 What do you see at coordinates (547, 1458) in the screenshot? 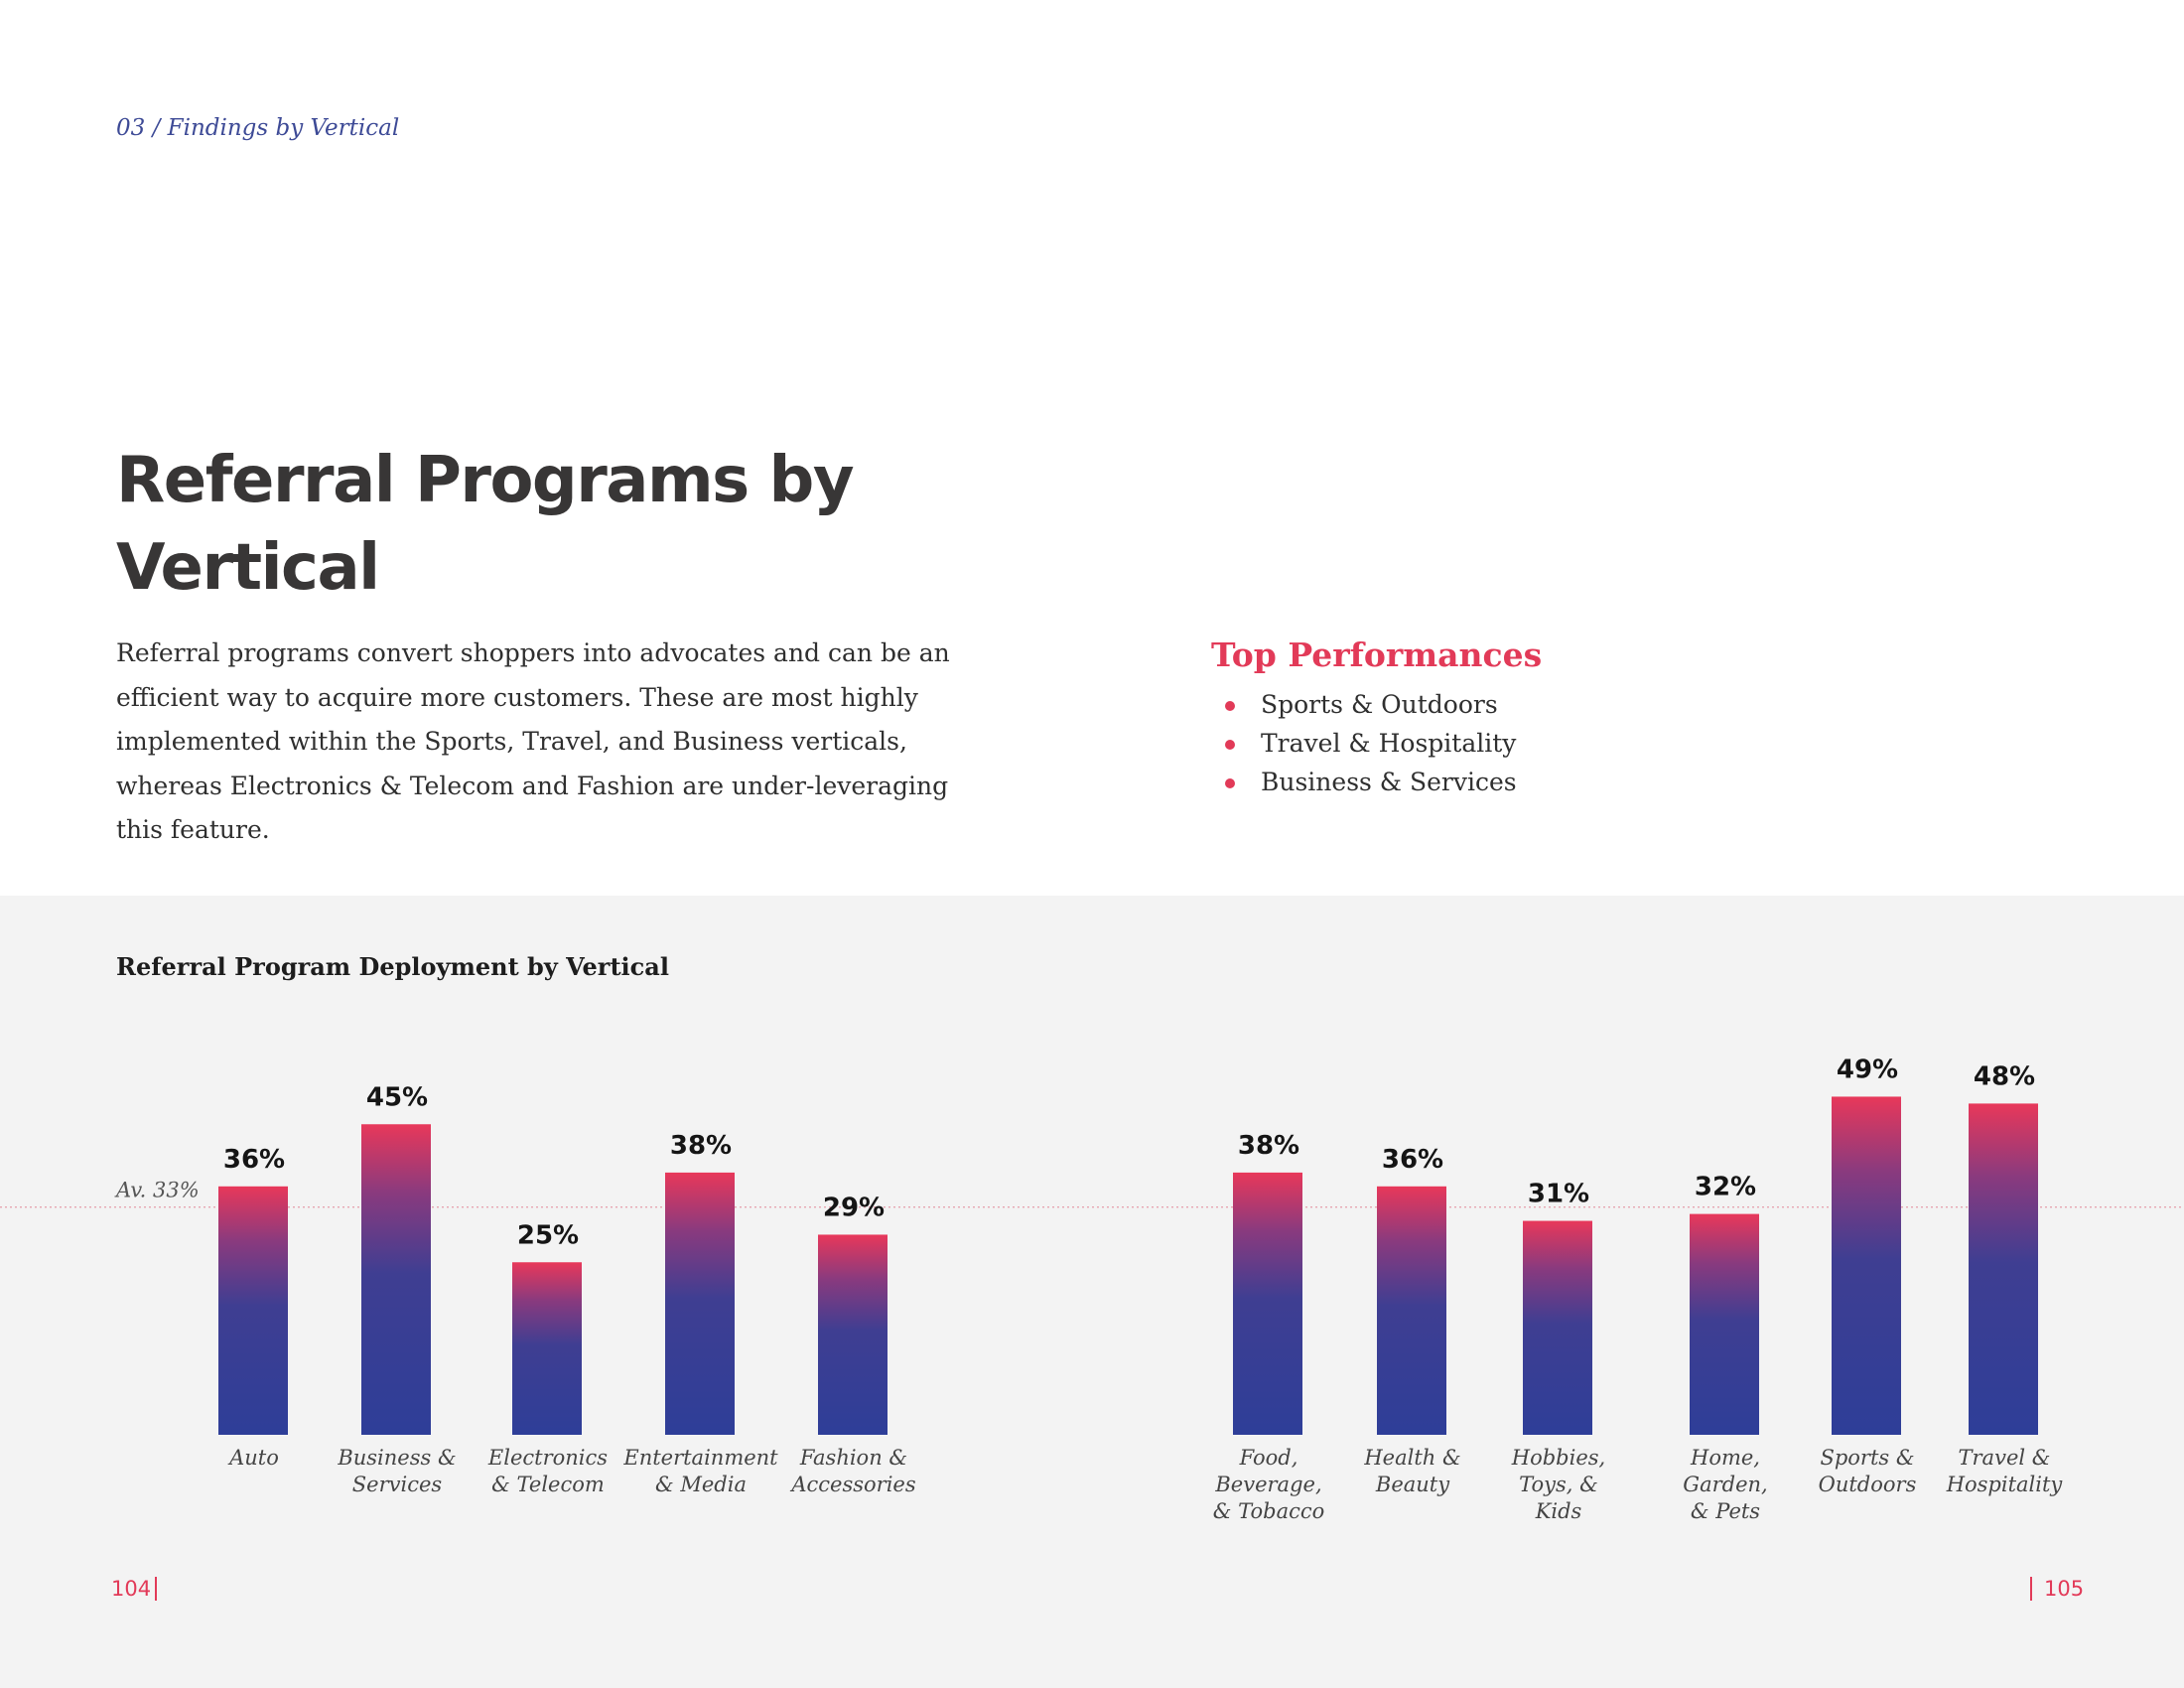
I see `category-label: Electronics` at bounding box center [547, 1458].